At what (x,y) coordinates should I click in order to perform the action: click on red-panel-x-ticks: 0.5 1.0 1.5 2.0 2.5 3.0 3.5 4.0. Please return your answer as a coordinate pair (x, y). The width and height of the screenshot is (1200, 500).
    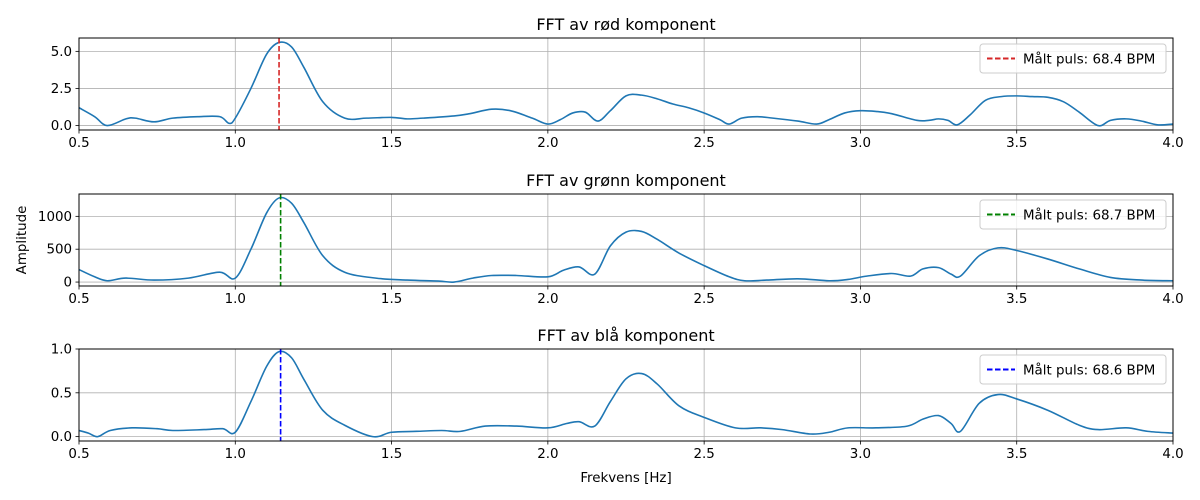
    Looking at the image, I should click on (626, 140).